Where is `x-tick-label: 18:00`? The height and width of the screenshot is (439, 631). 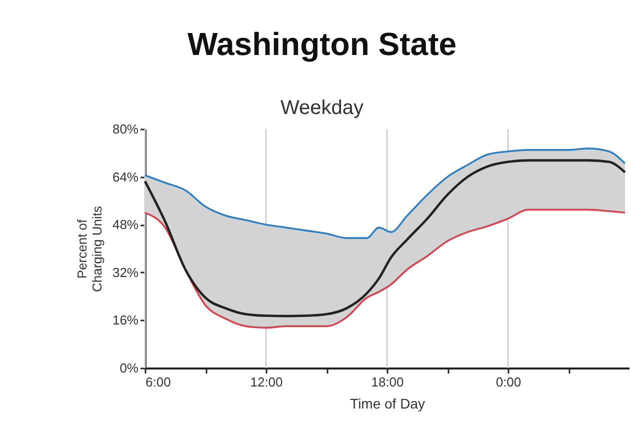
x-tick-label: 18:00 is located at coordinates (387, 382).